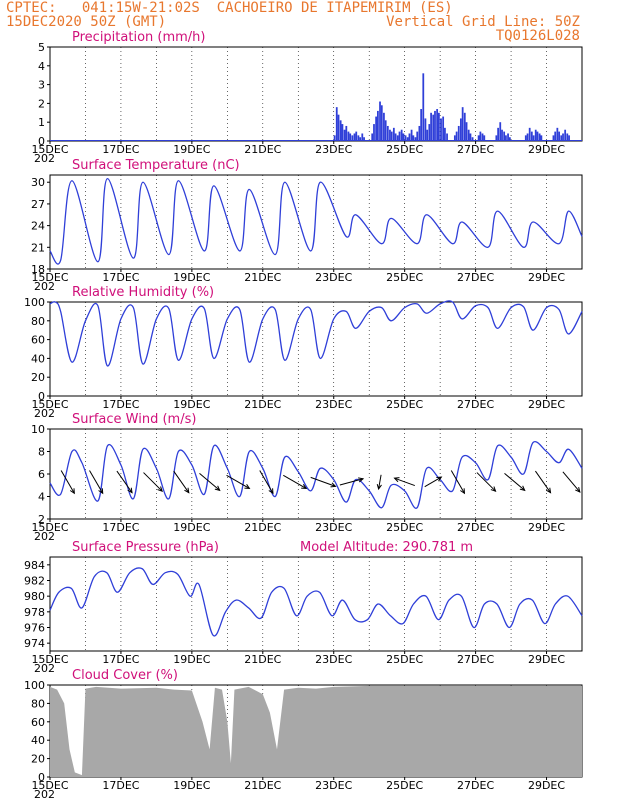  Describe the element at coordinates (475, 527) in the screenshot. I see `wind-xtick-label: 27DEC` at that location.